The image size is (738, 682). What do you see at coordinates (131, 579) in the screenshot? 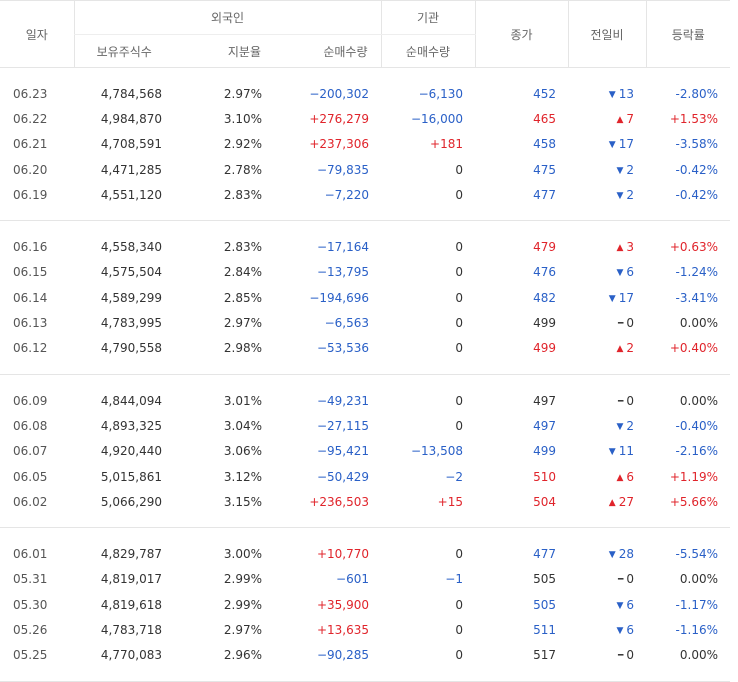
I see `holdings-cell: 4,819,017` at bounding box center [131, 579].